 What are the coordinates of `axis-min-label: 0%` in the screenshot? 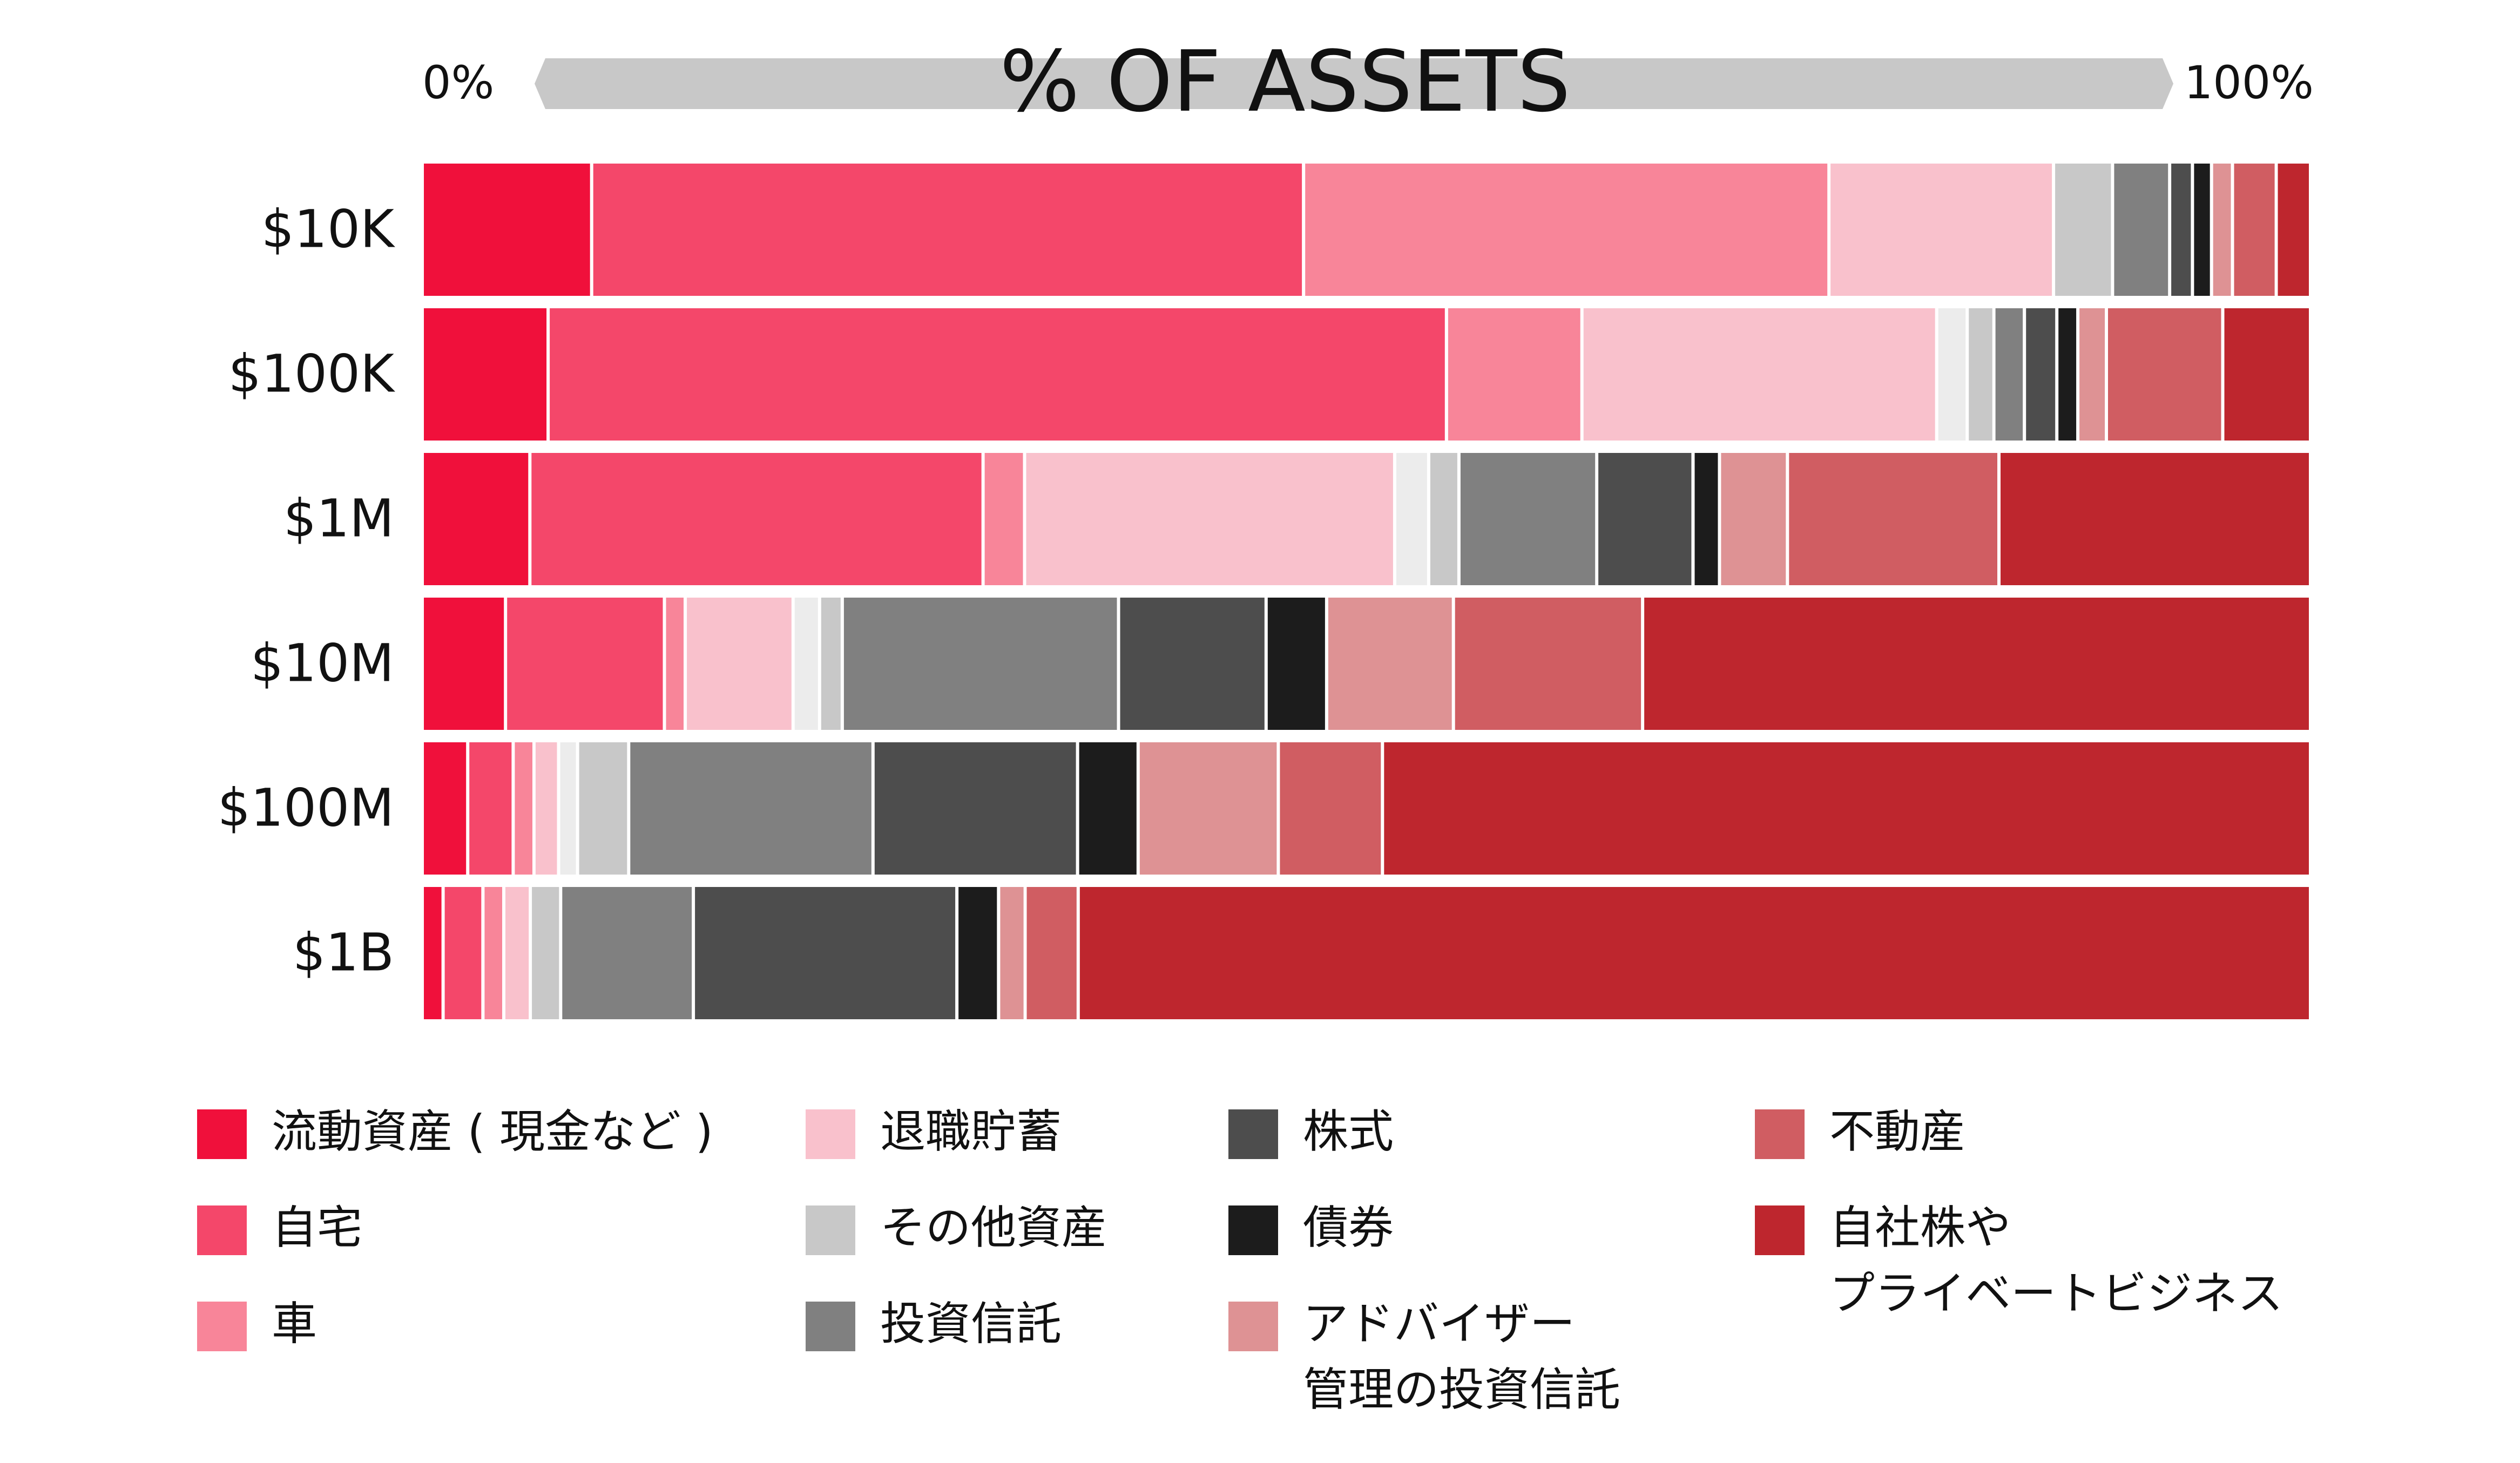 It's located at (458, 82).